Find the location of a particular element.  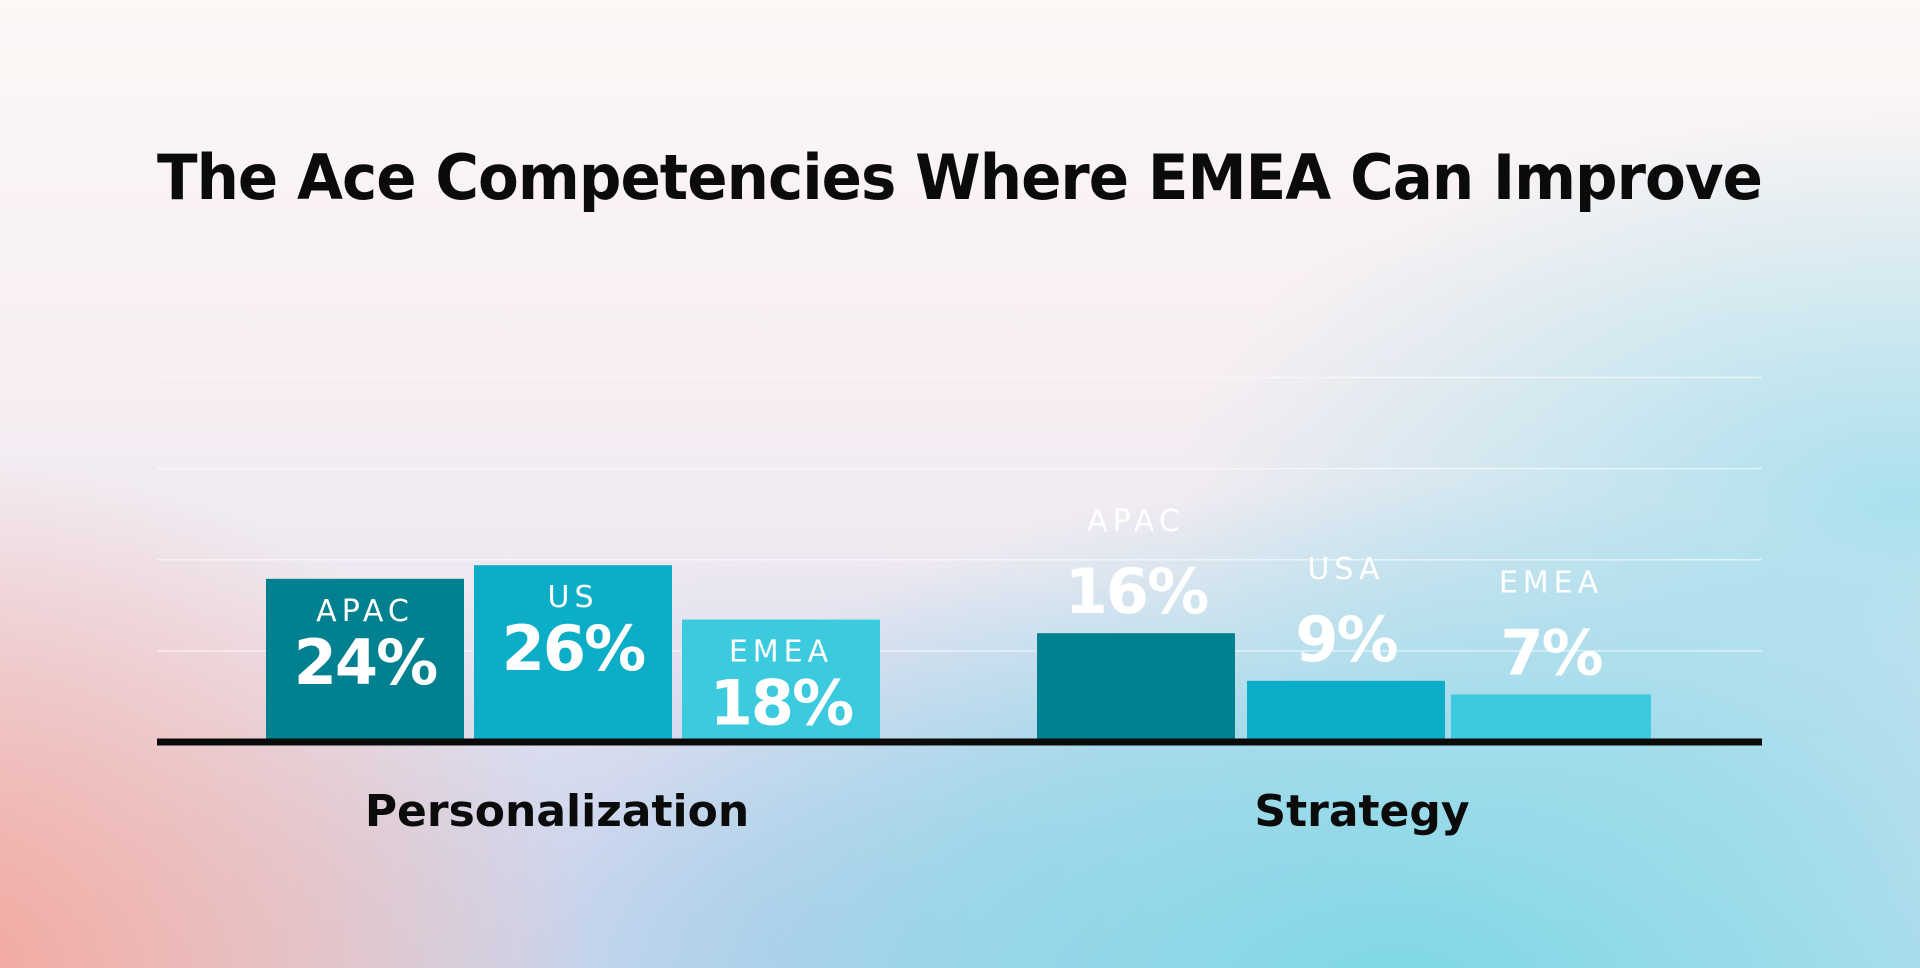

bar-value-label: 9% is located at coordinates (1346, 639).